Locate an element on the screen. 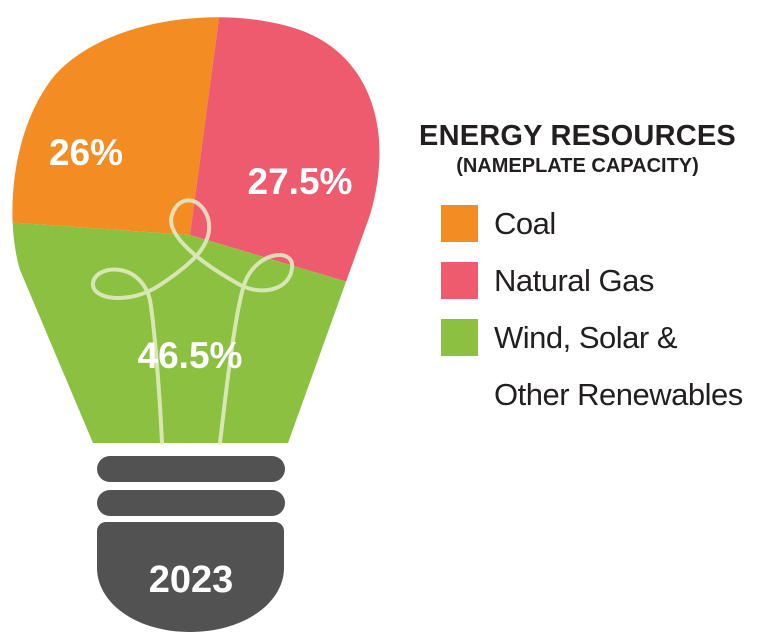  legend-item-wind-solar-other-renewables: Wind, Solar & Other Renewables is located at coordinates (609, 371).